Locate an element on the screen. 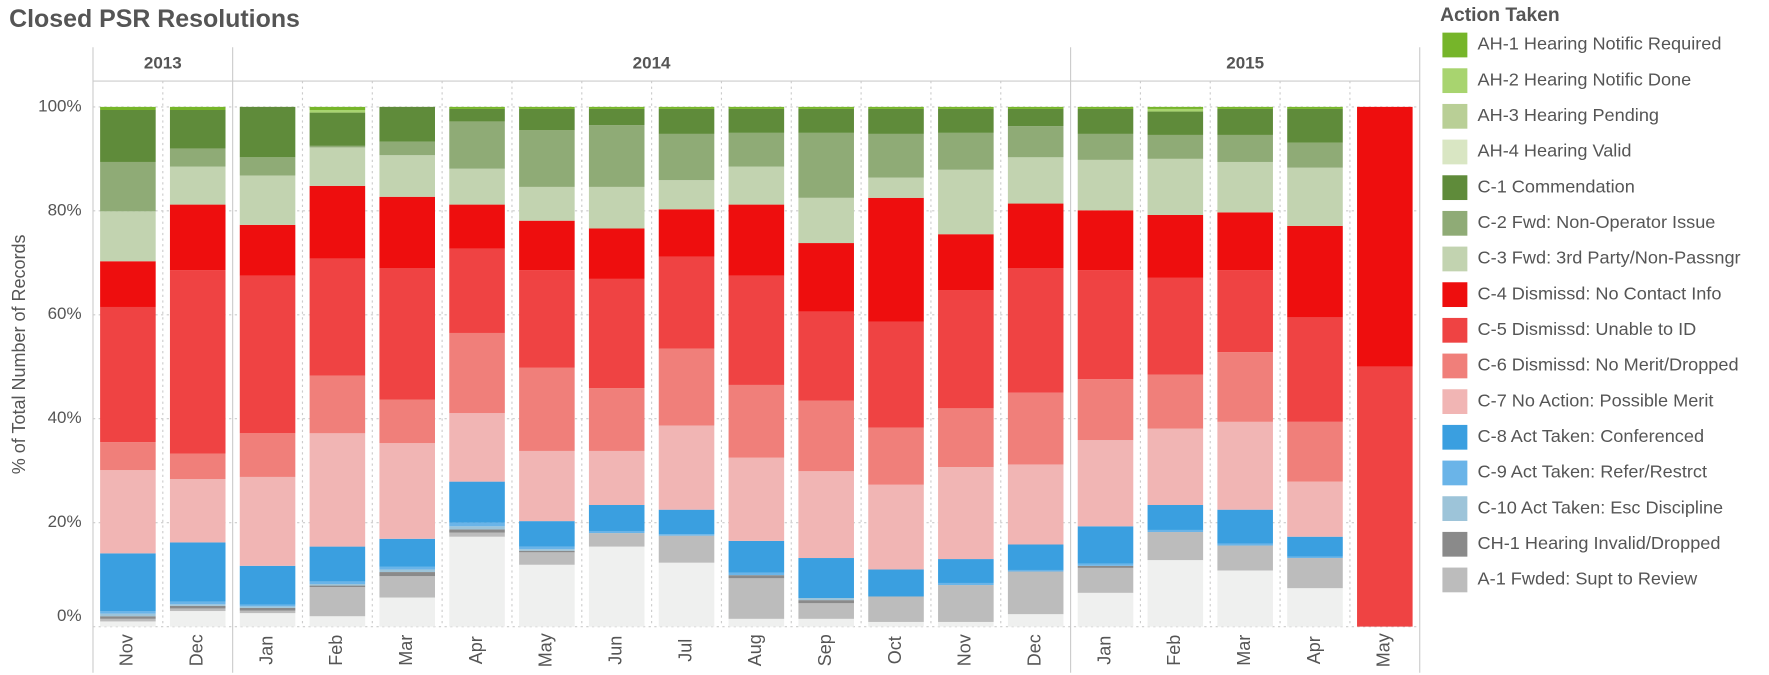 This screenshot has width=1769, height=675. x-tick-label: Aug is located at coordinates (755, 650).